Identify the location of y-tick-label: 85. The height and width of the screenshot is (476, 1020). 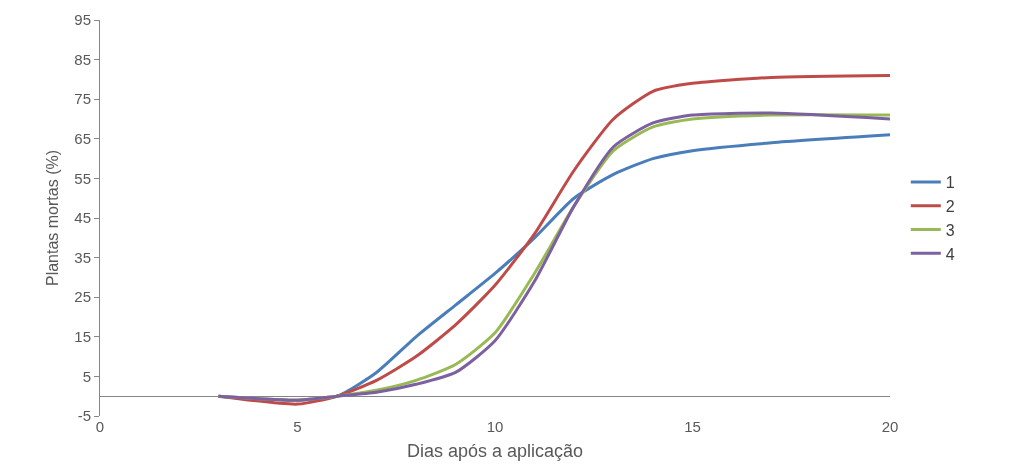
(82, 59).